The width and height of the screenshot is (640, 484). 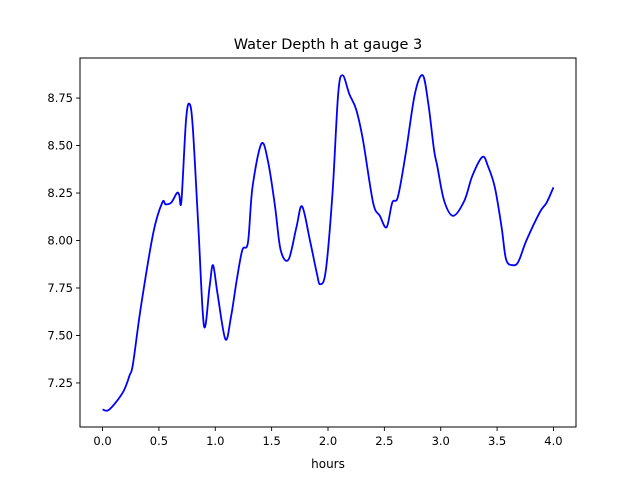 I want to click on y-tick-label: 8.00, so click(x=60, y=241).